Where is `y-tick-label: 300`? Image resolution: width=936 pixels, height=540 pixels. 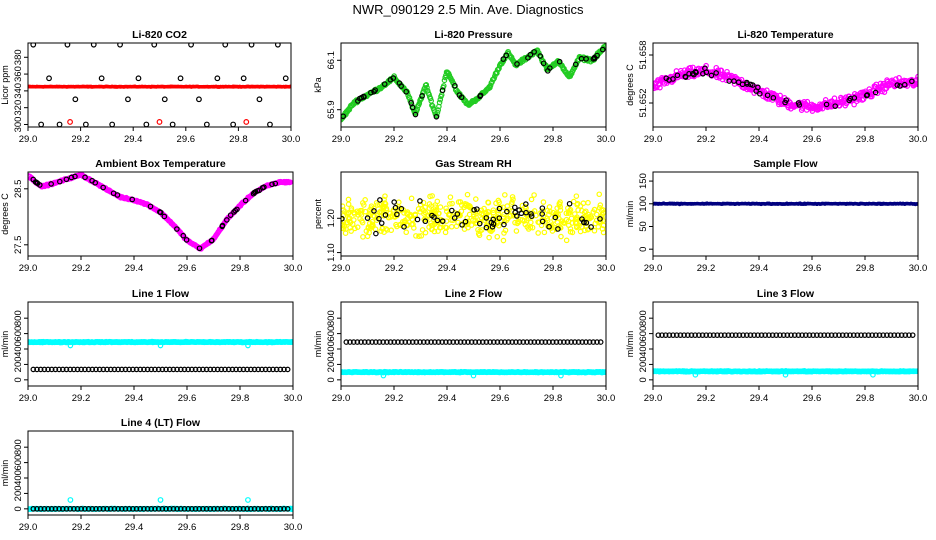 y-tick-label: 300 is located at coordinates (18, 125).